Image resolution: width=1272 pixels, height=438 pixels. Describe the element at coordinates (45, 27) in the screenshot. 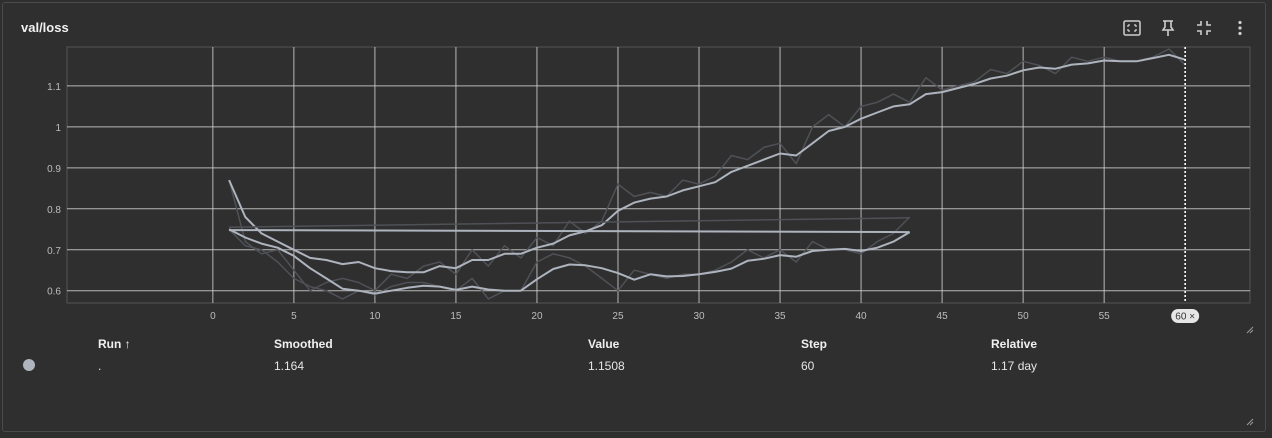

I see `card-title: val/loss` at that location.